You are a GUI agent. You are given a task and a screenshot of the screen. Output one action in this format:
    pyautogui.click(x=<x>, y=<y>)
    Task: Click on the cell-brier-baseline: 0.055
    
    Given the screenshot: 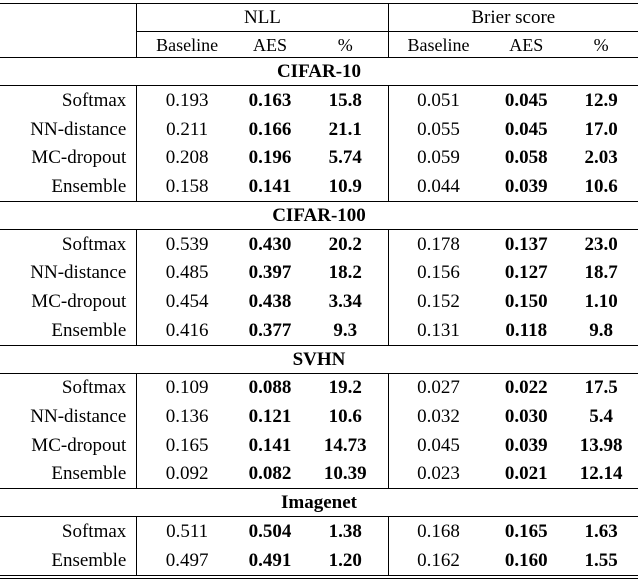 What is the action you would take?
    pyautogui.click(x=438, y=129)
    